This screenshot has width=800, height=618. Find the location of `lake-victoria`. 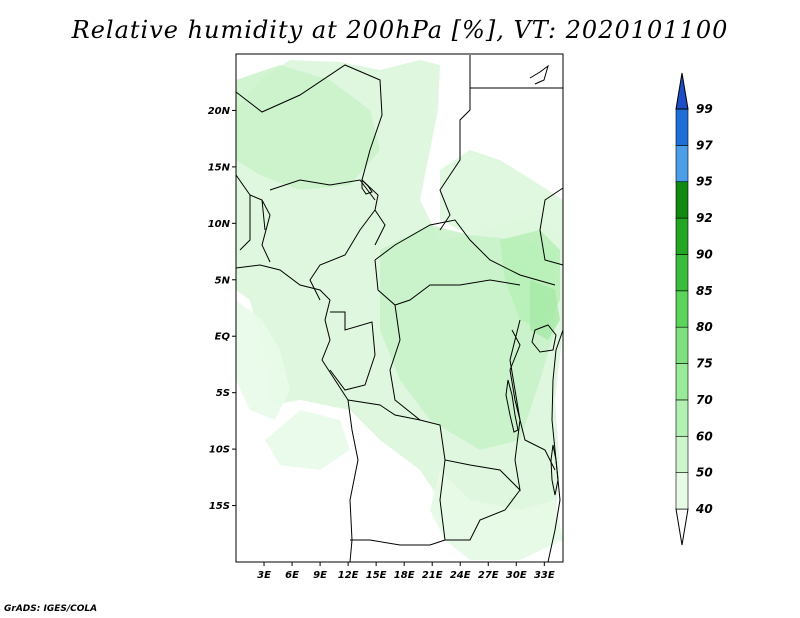

lake-victoria is located at coordinates (544, 338).